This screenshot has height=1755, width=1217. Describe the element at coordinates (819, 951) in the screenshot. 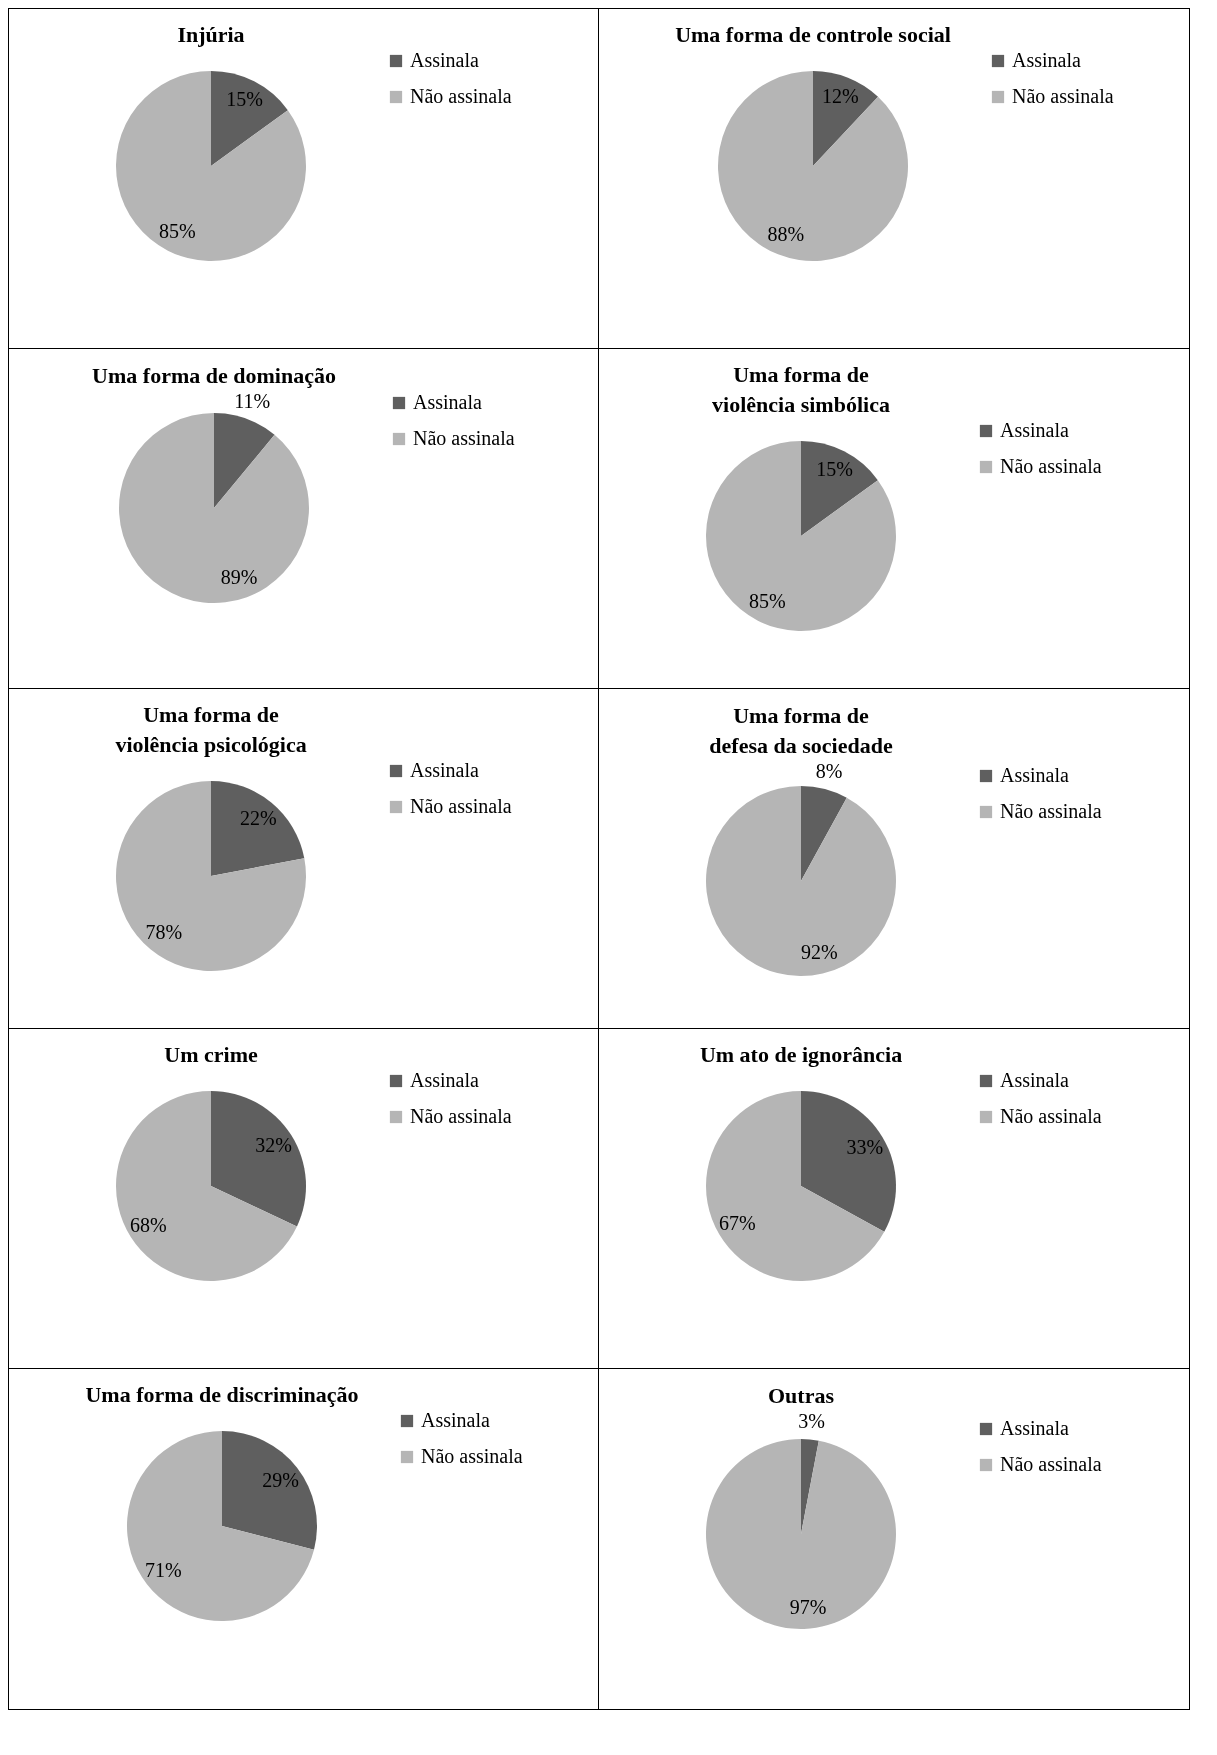

I see `data-label: 92%` at that location.